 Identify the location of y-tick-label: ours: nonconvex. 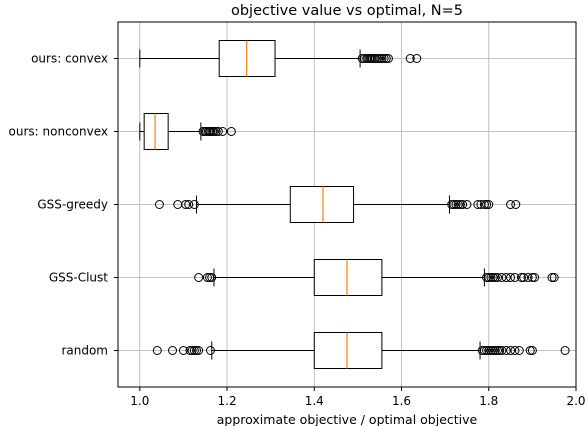
(58, 132).